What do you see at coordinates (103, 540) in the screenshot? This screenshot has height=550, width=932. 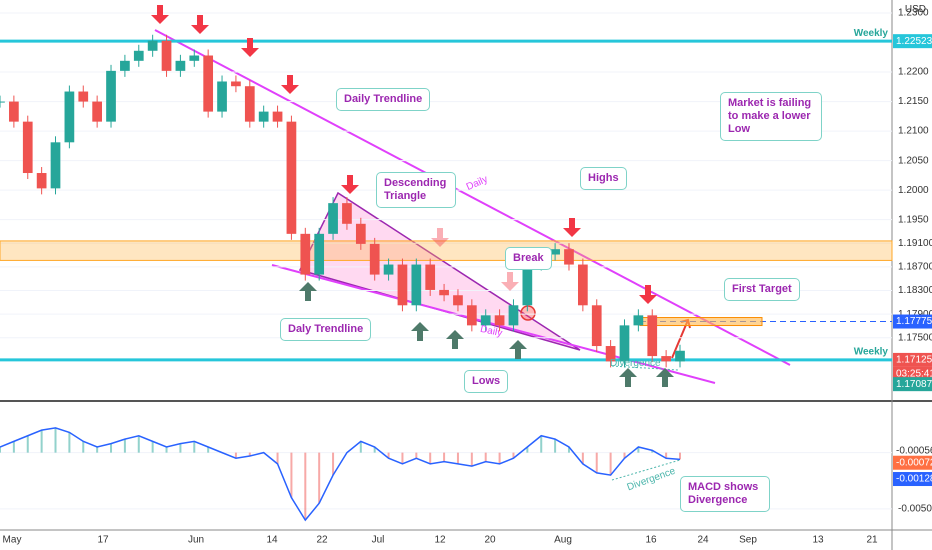 I see `x-tick-label: 17` at bounding box center [103, 540].